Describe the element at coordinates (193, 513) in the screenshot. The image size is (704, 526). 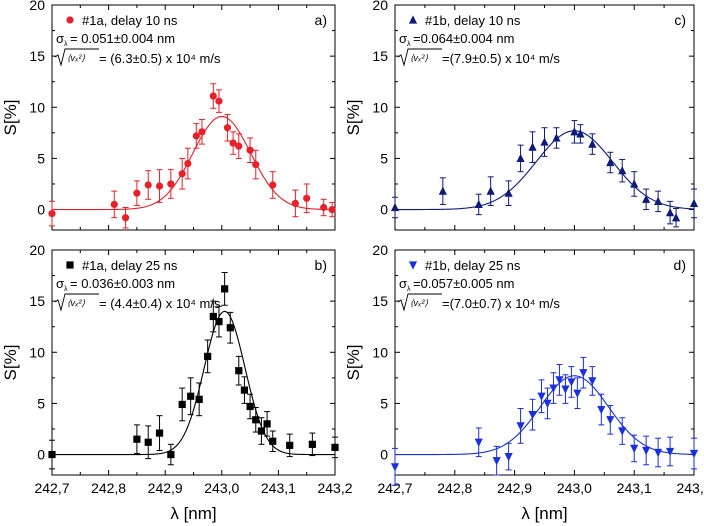
I see `x-axis-label: λ [nm]` at that location.